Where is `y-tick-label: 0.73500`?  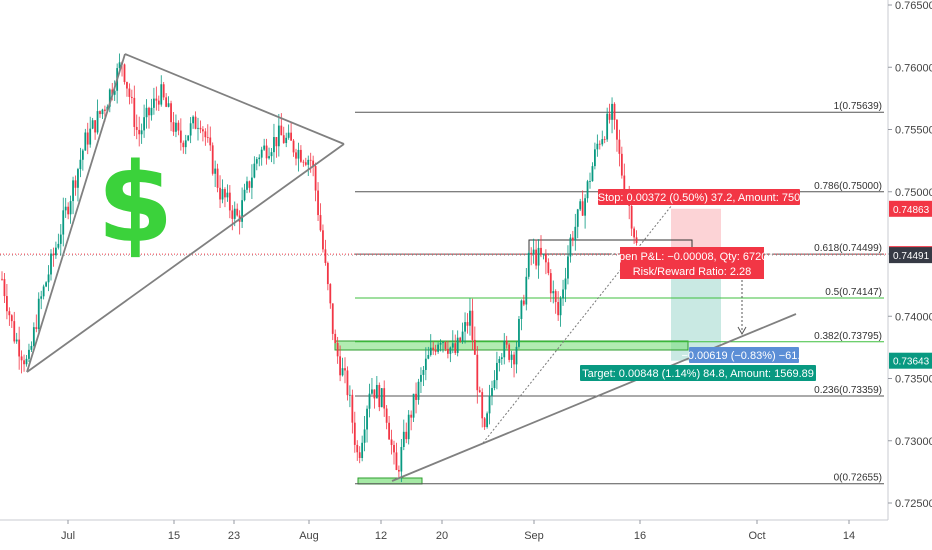
y-tick-label: 0.73500 is located at coordinates (913, 380).